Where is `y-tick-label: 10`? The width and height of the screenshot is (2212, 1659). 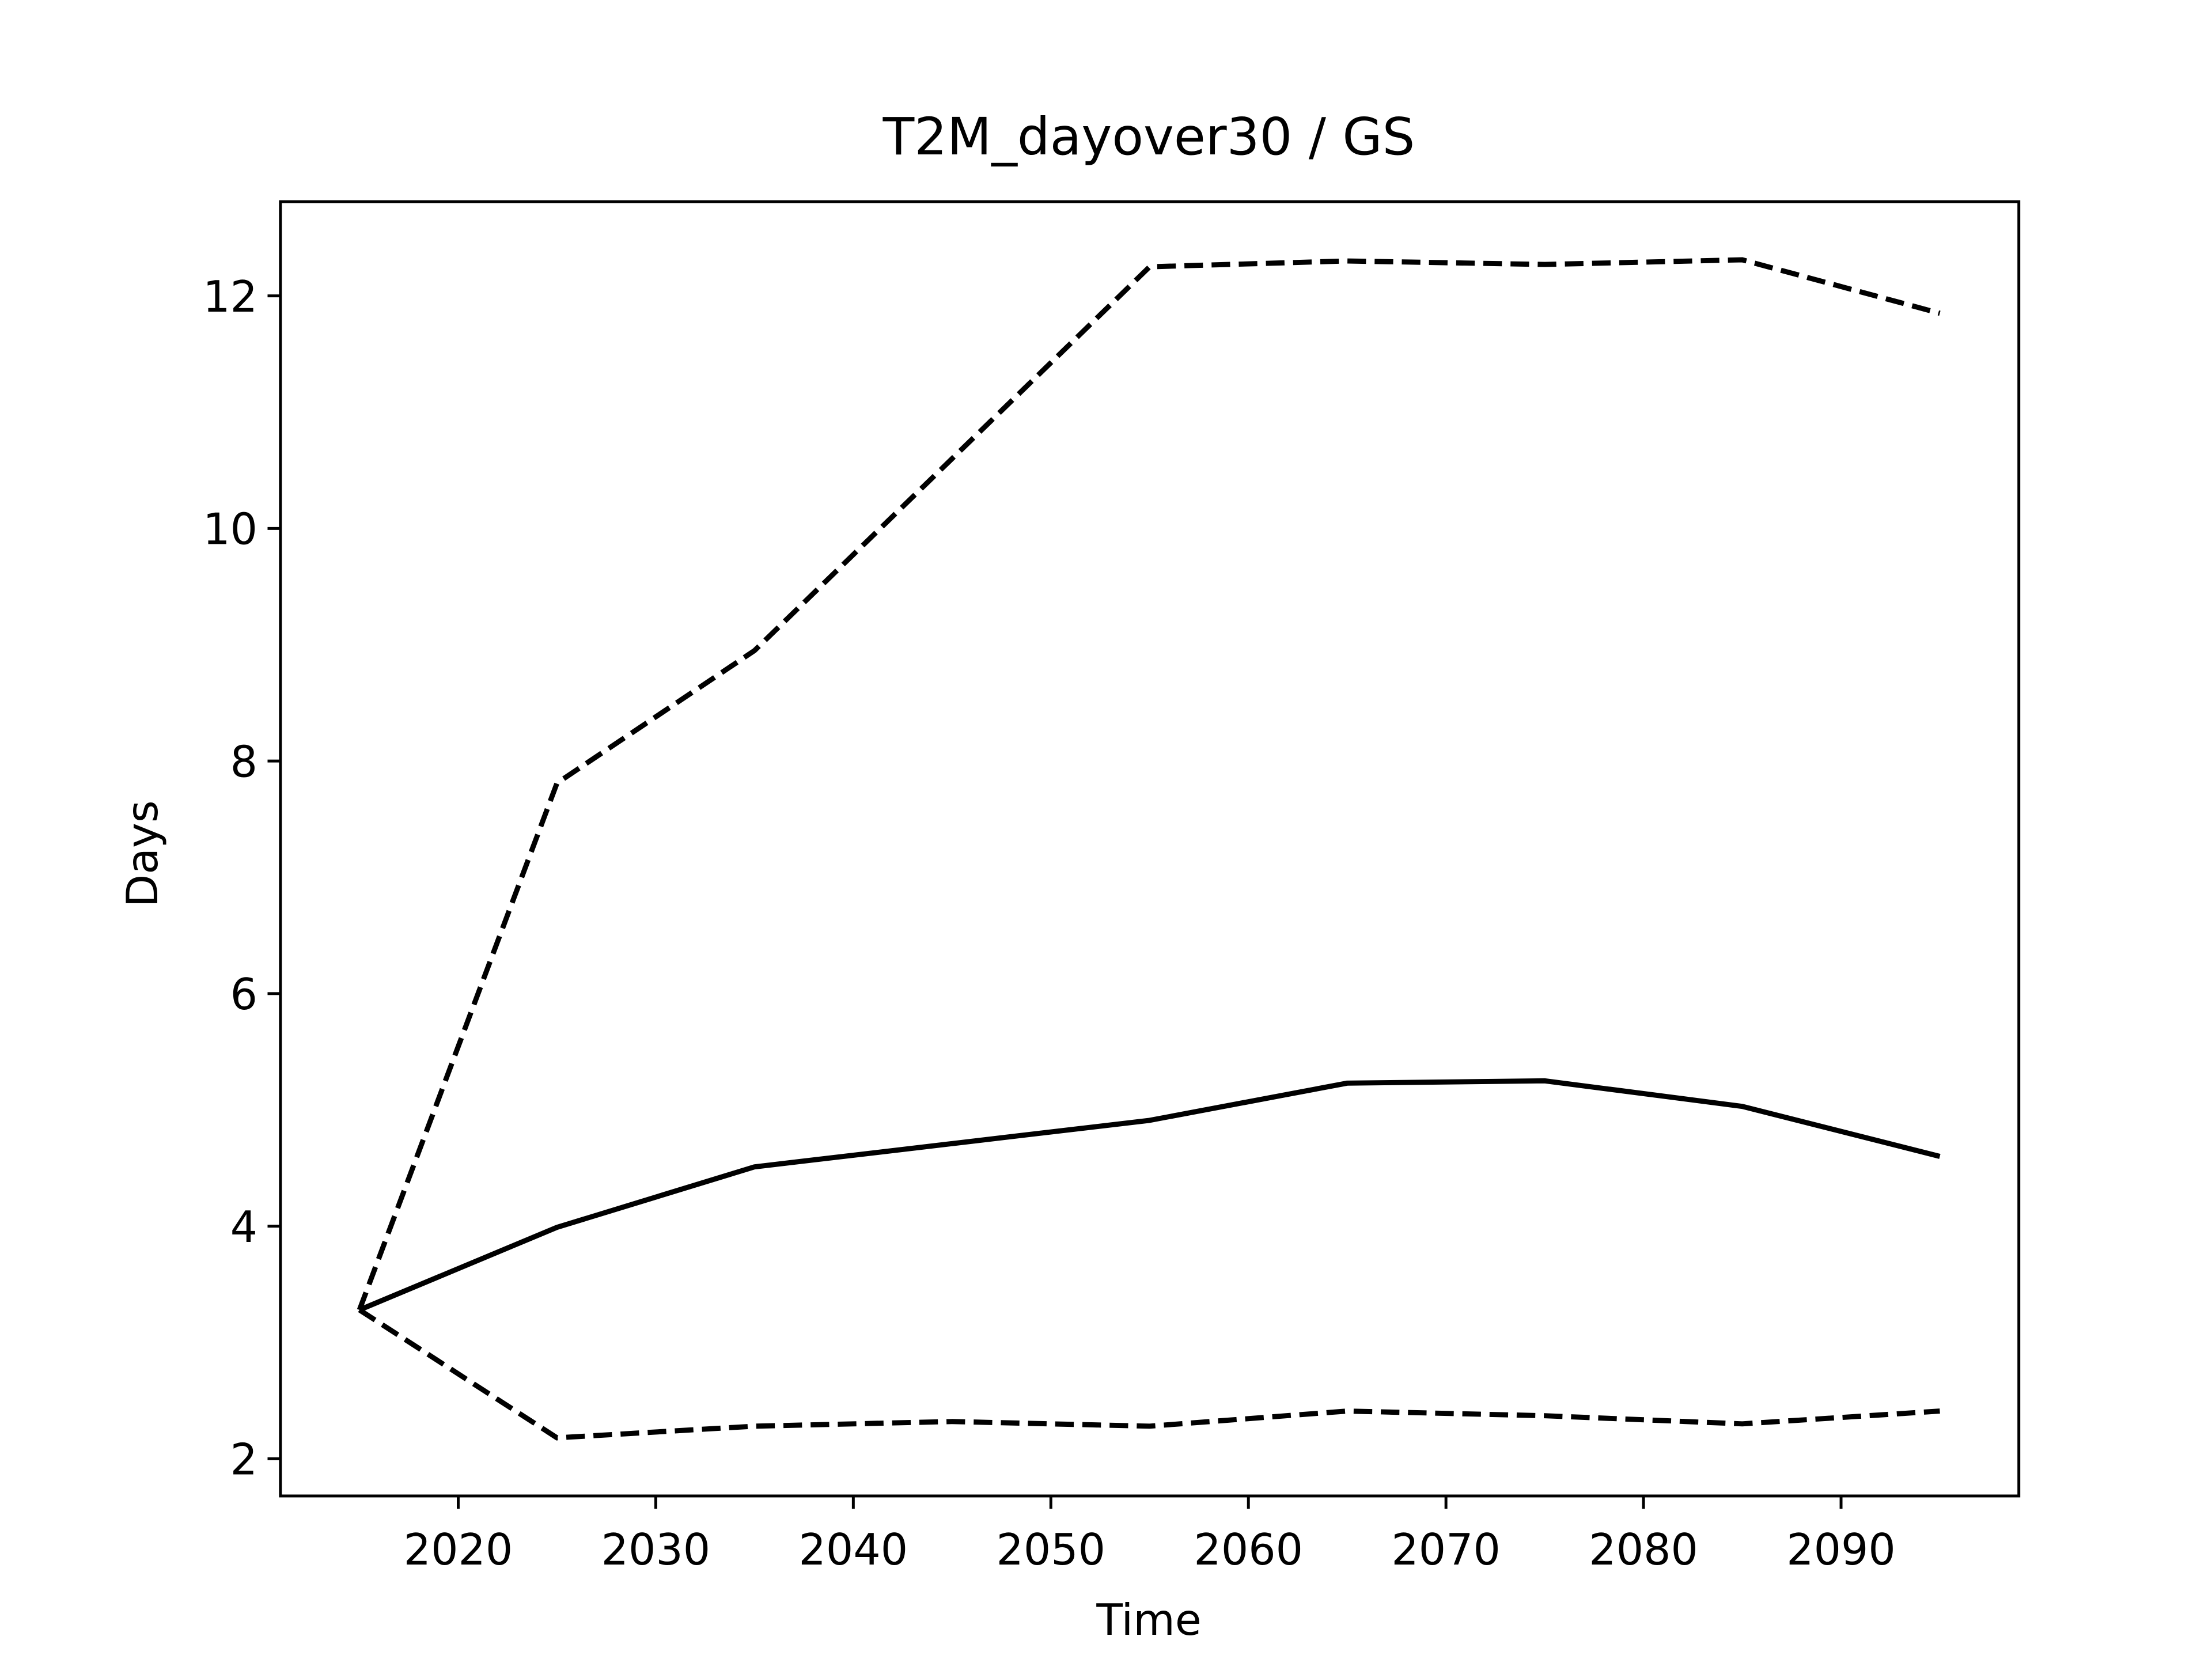 y-tick-label: 10 is located at coordinates (230, 530).